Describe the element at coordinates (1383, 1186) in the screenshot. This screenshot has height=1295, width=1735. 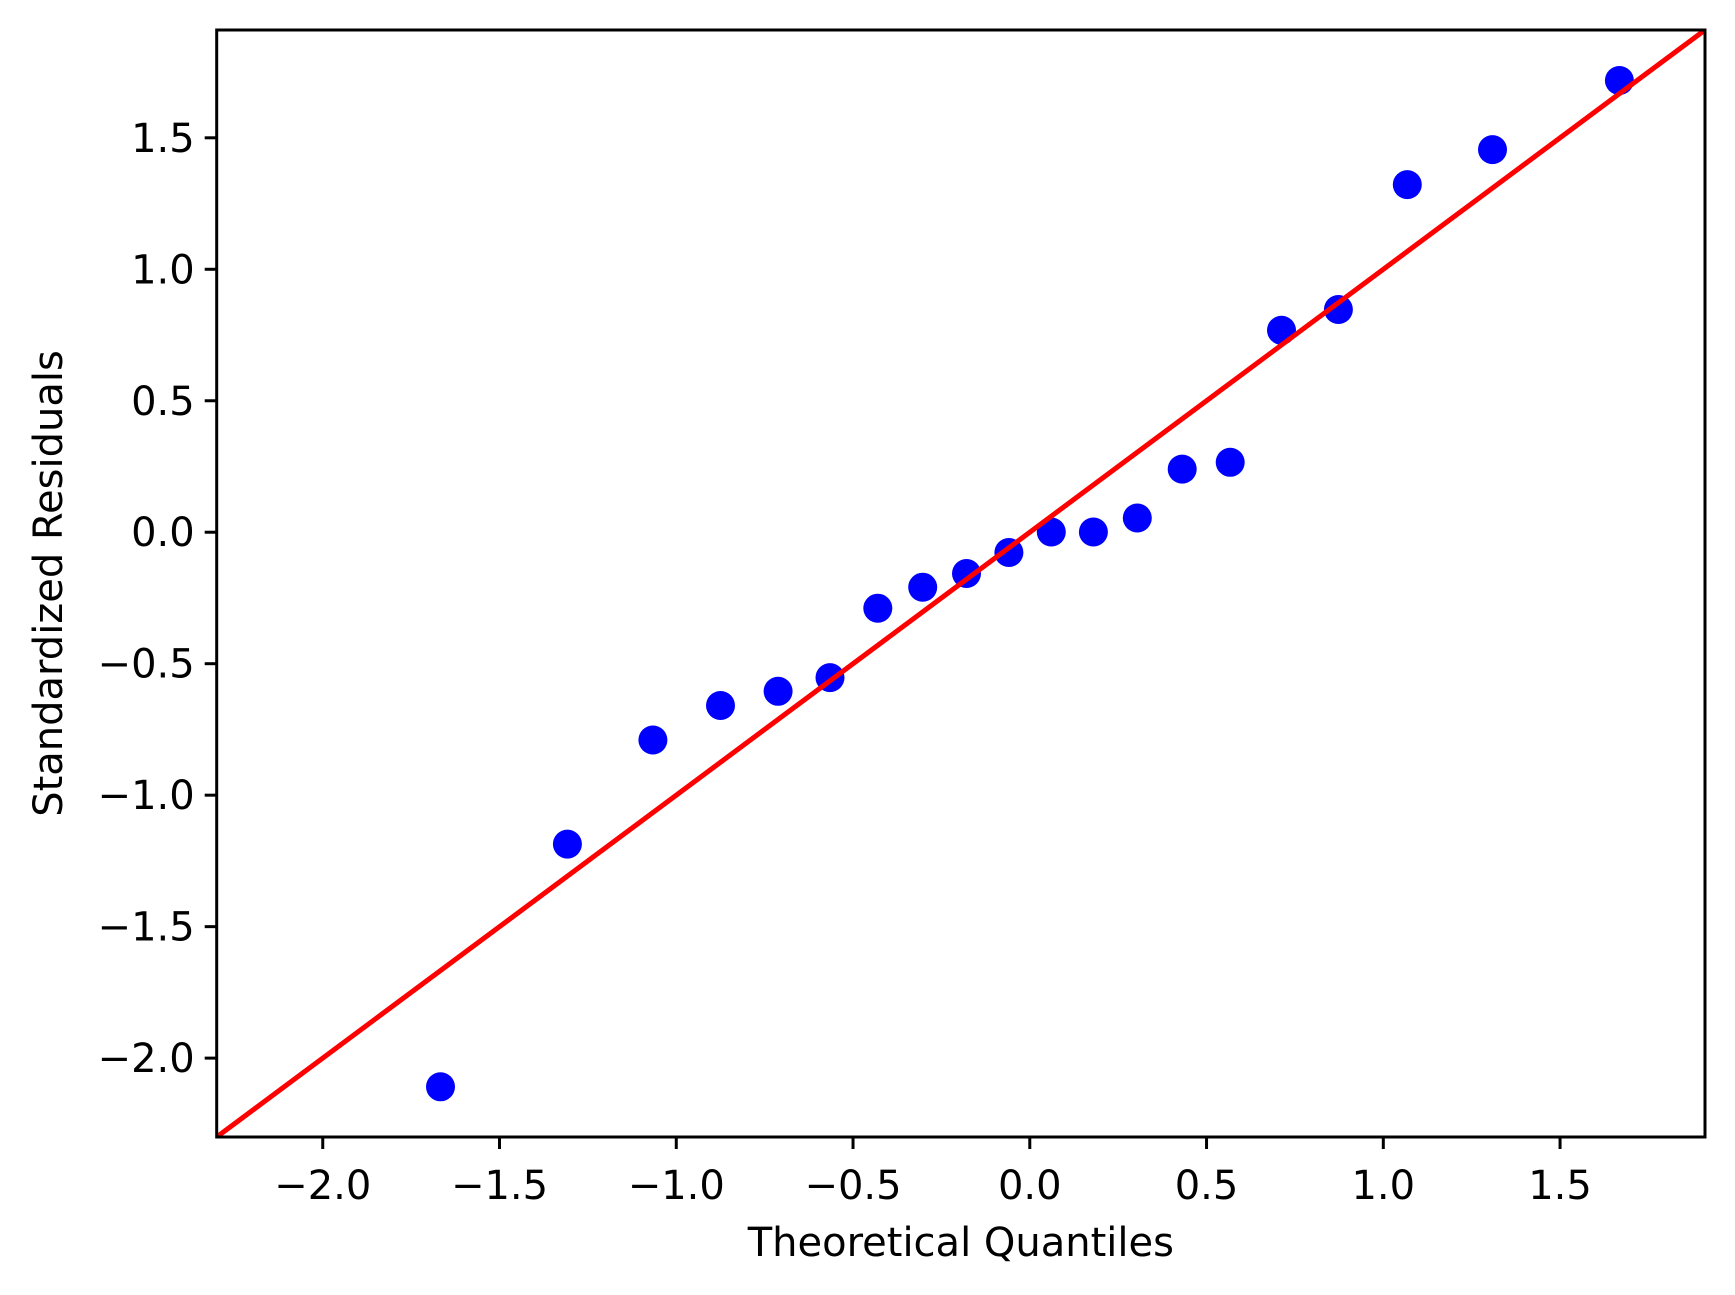
I see `x-tick-label: 1.0` at that location.